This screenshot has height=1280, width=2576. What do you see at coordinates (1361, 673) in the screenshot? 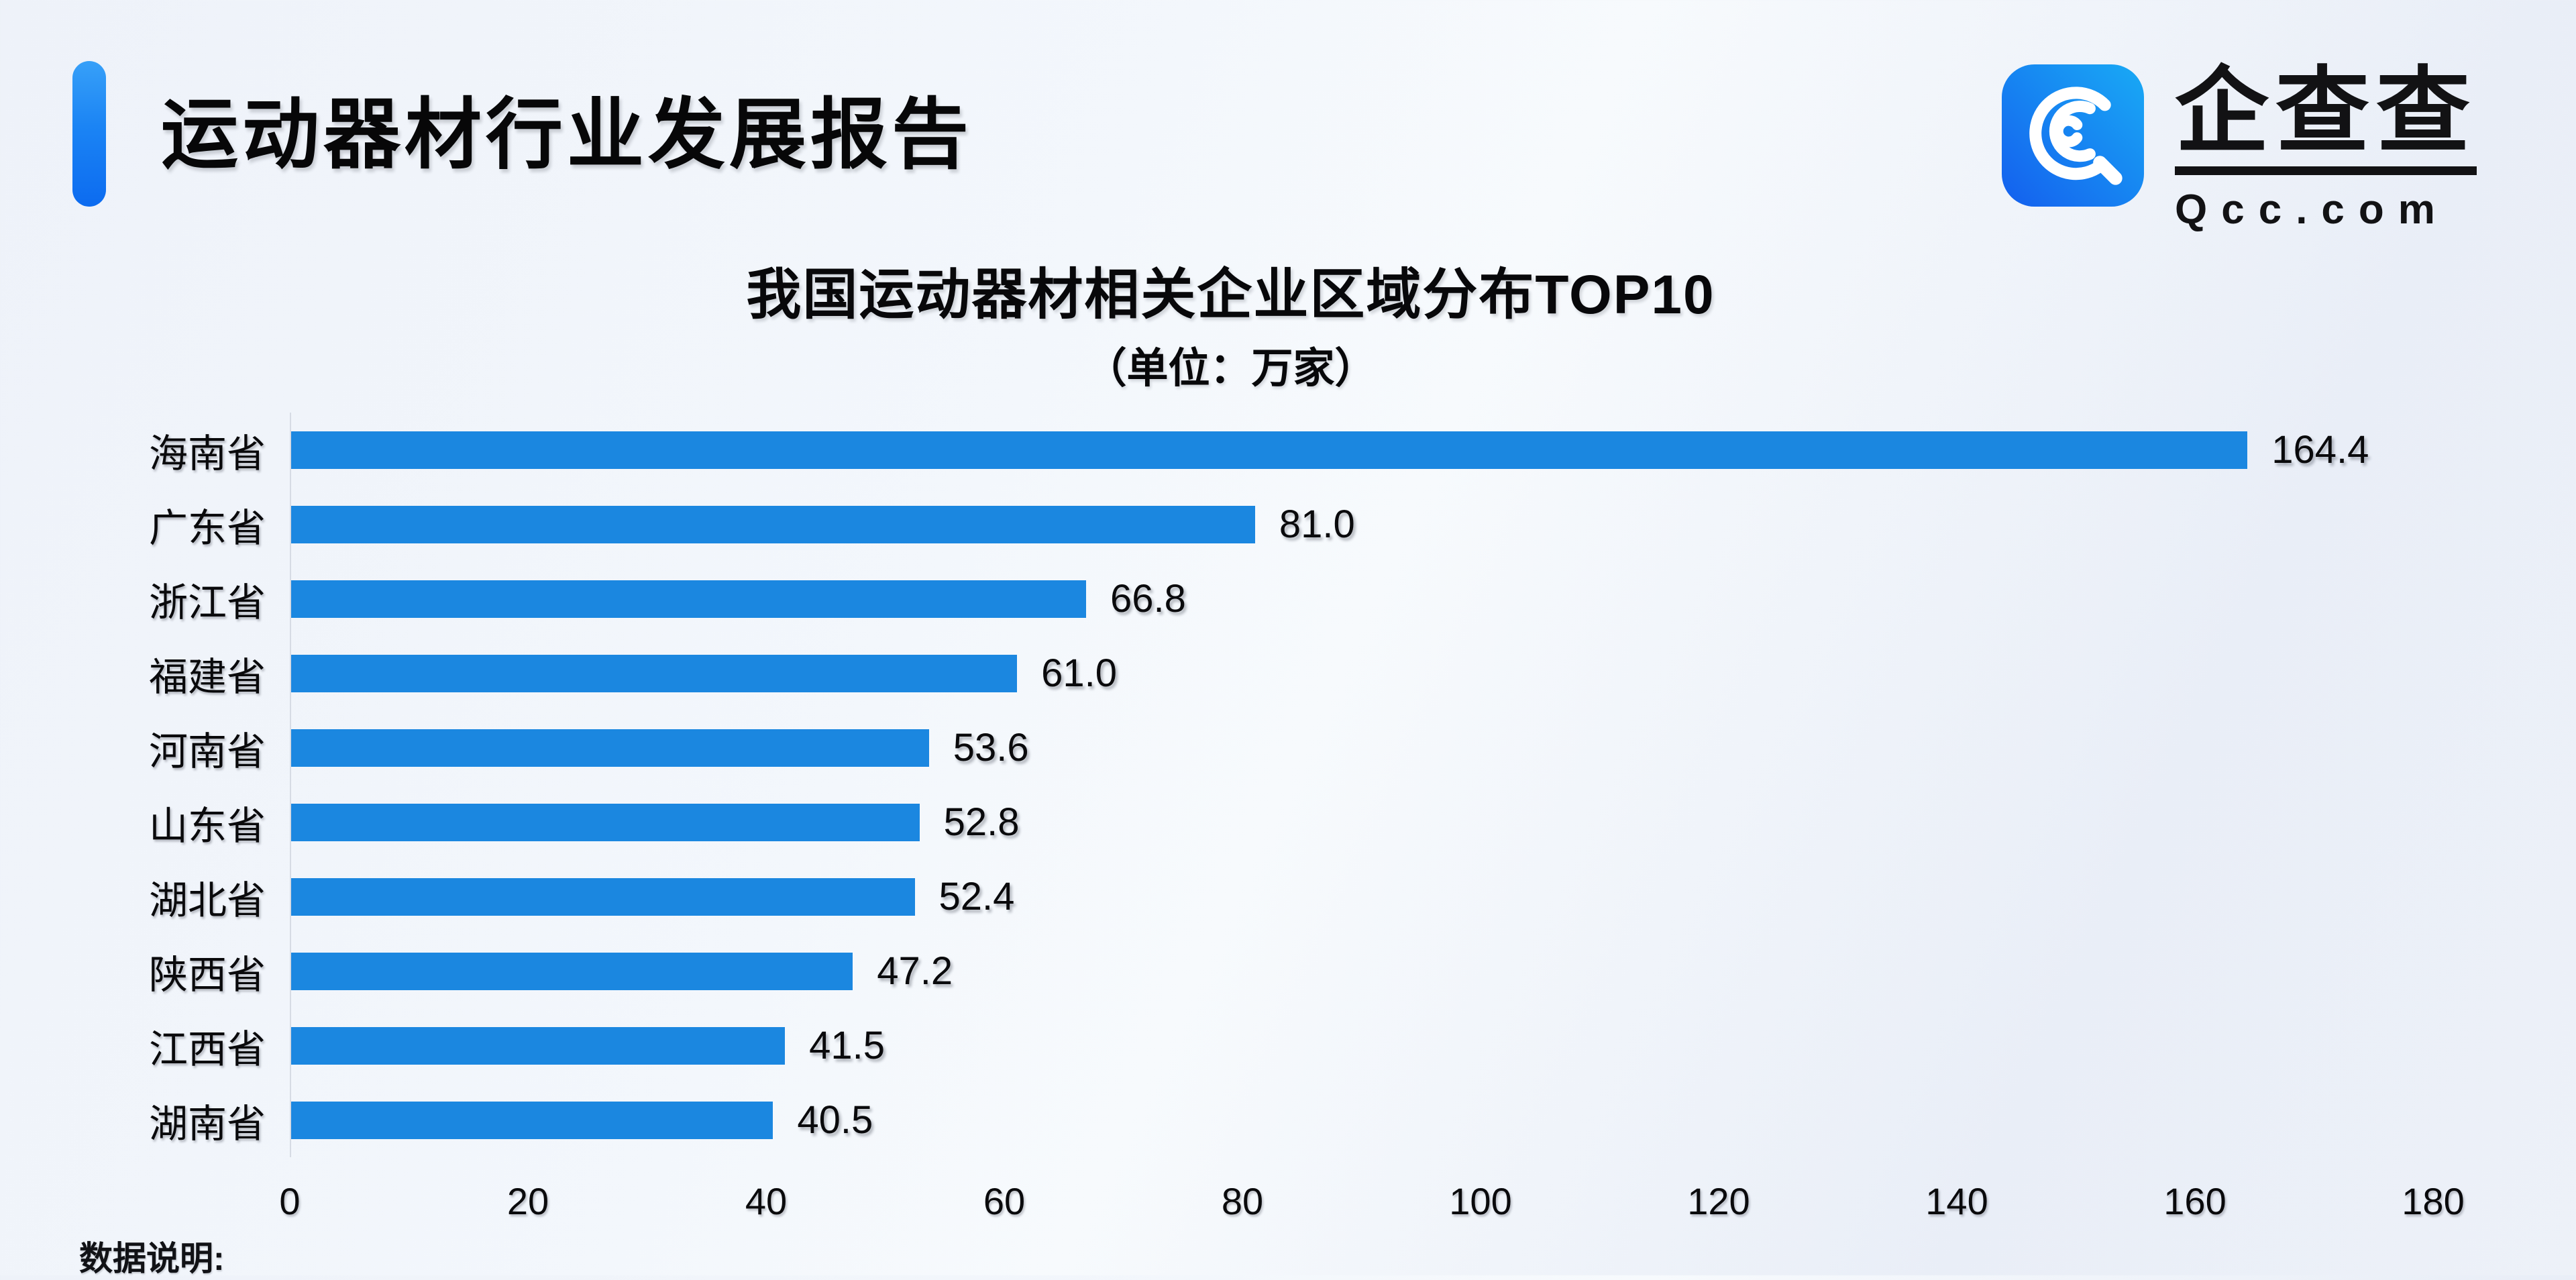
I see `bar-track: 61.0` at bounding box center [1361, 673].